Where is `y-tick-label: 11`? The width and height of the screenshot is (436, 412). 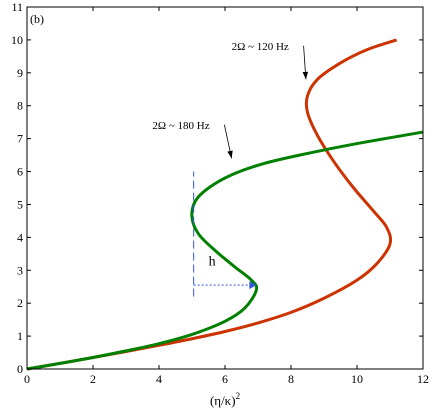
y-tick-label: 11 is located at coordinates (17, 7).